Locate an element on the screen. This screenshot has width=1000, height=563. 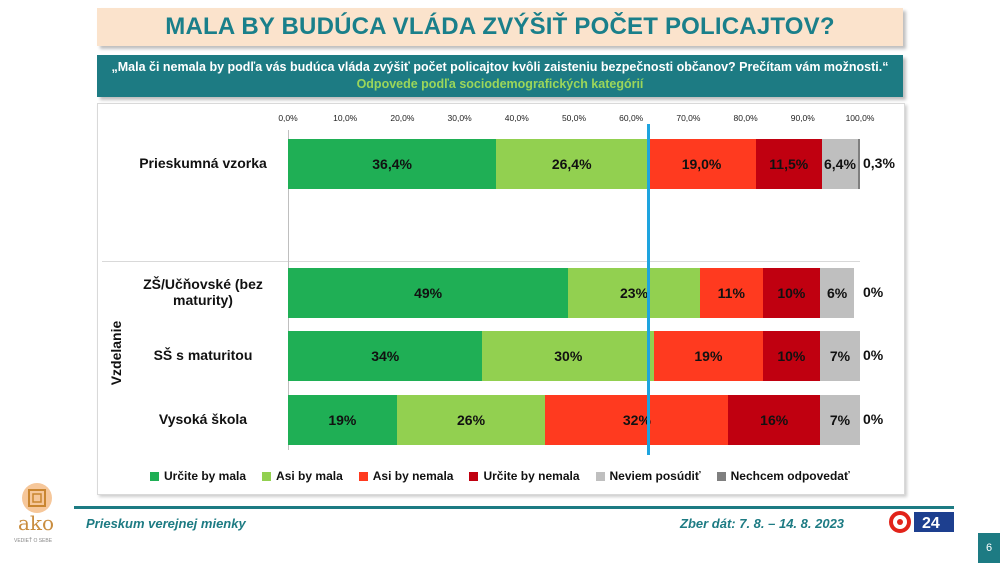
legend-item: Nechcem odpovedať is located at coordinates (783, 476).